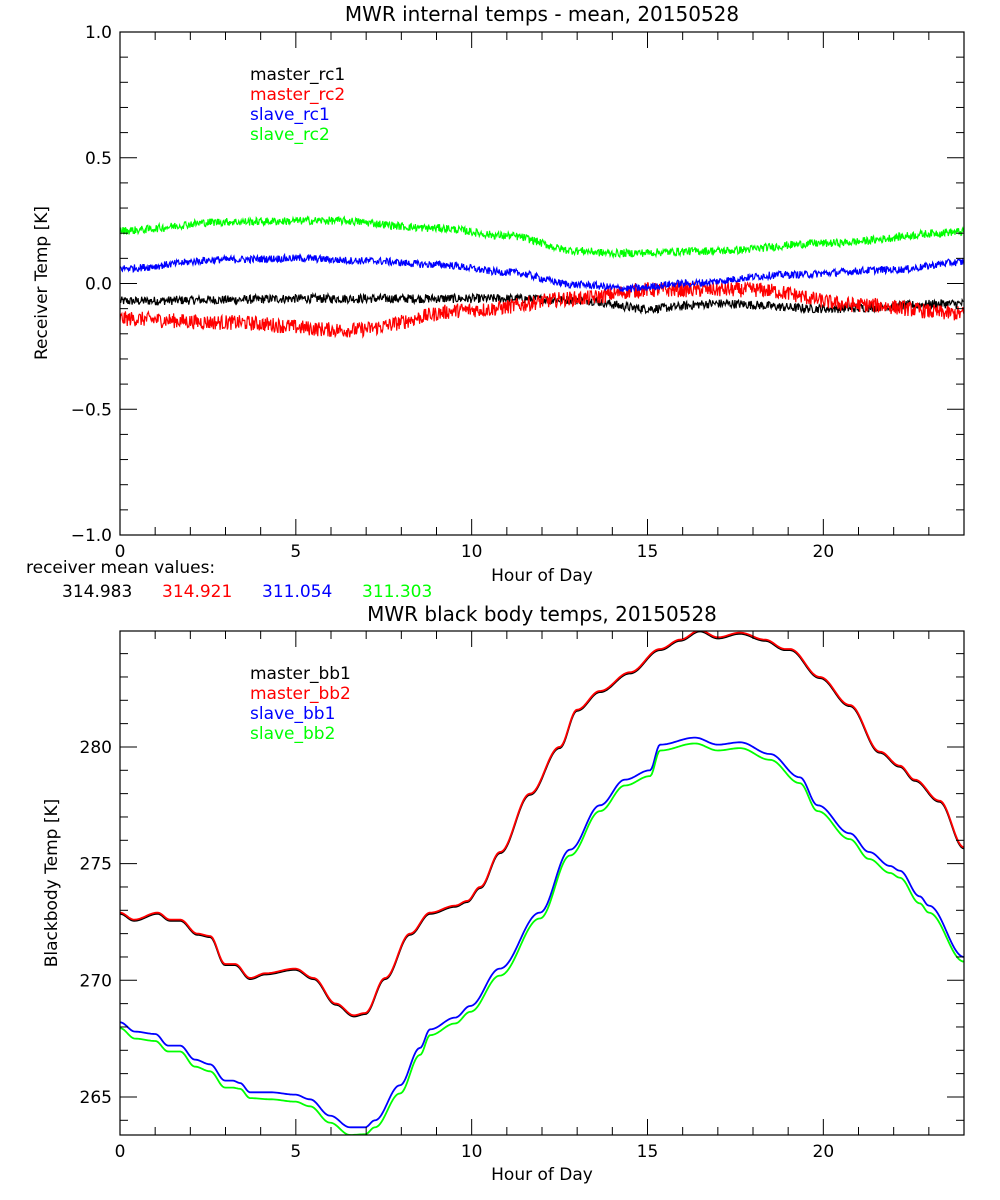  What do you see at coordinates (98, 33) in the screenshot?
I see `y-tick-label: 1.0` at bounding box center [98, 33].